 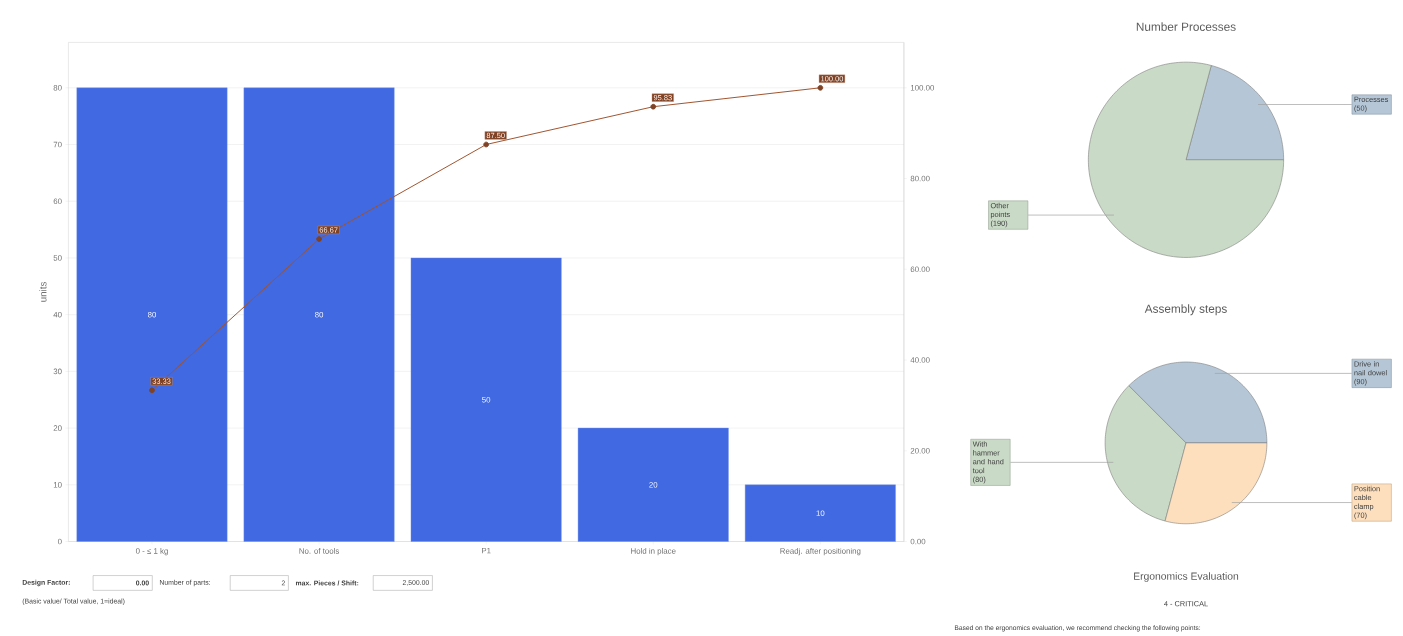 What do you see at coordinates (43, 291) in the screenshot?
I see `y-axis-title: units` at bounding box center [43, 291].